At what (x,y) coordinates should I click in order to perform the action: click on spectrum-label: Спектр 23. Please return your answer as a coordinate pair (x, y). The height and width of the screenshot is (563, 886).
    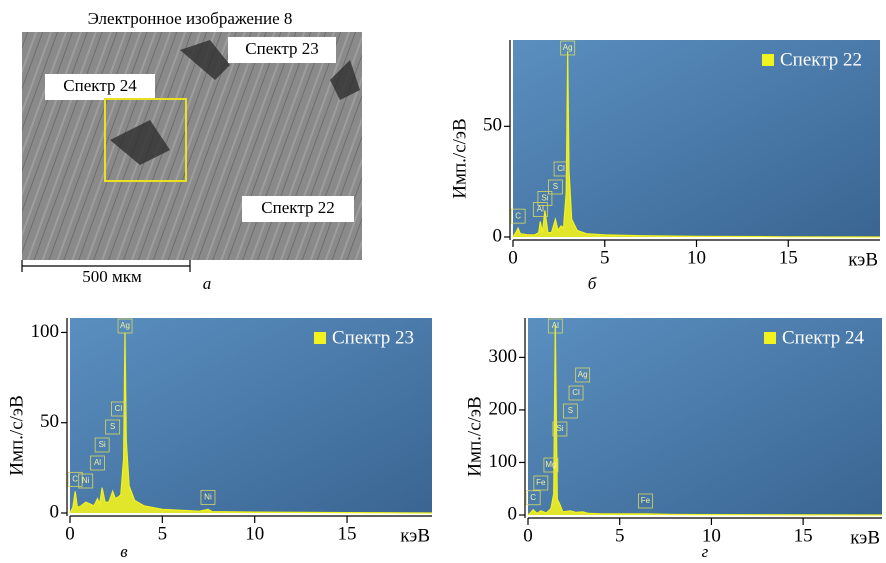
    Looking at the image, I should click on (281, 48).